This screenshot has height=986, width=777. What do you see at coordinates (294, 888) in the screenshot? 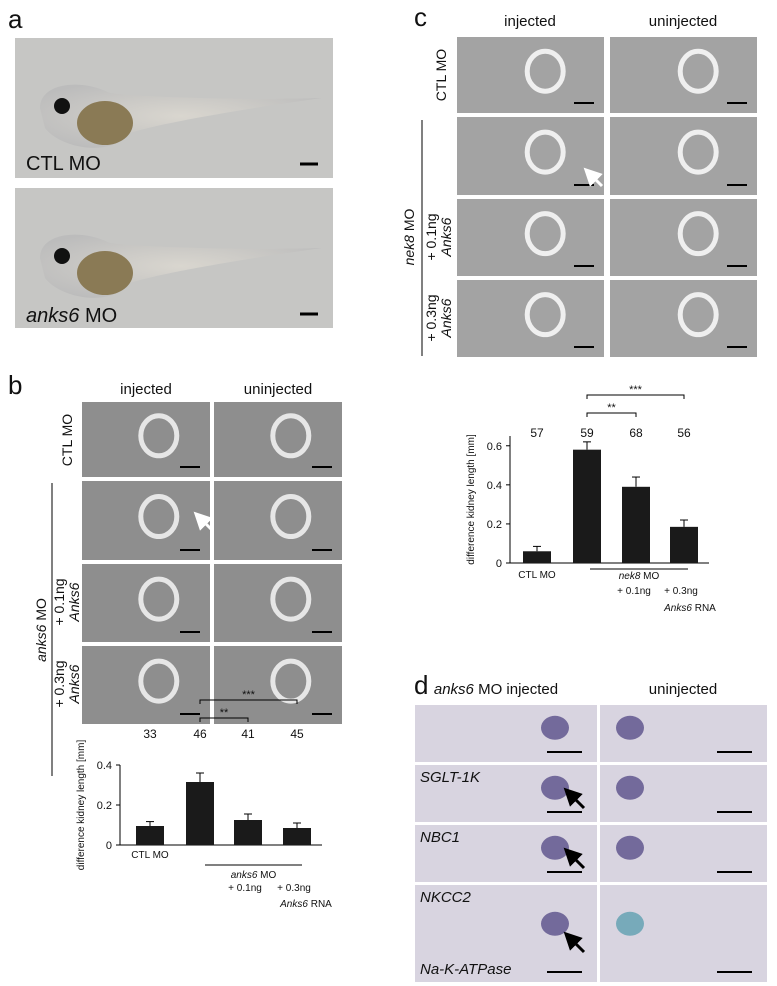
I see `dose-label: + 0.3ng` at bounding box center [294, 888].